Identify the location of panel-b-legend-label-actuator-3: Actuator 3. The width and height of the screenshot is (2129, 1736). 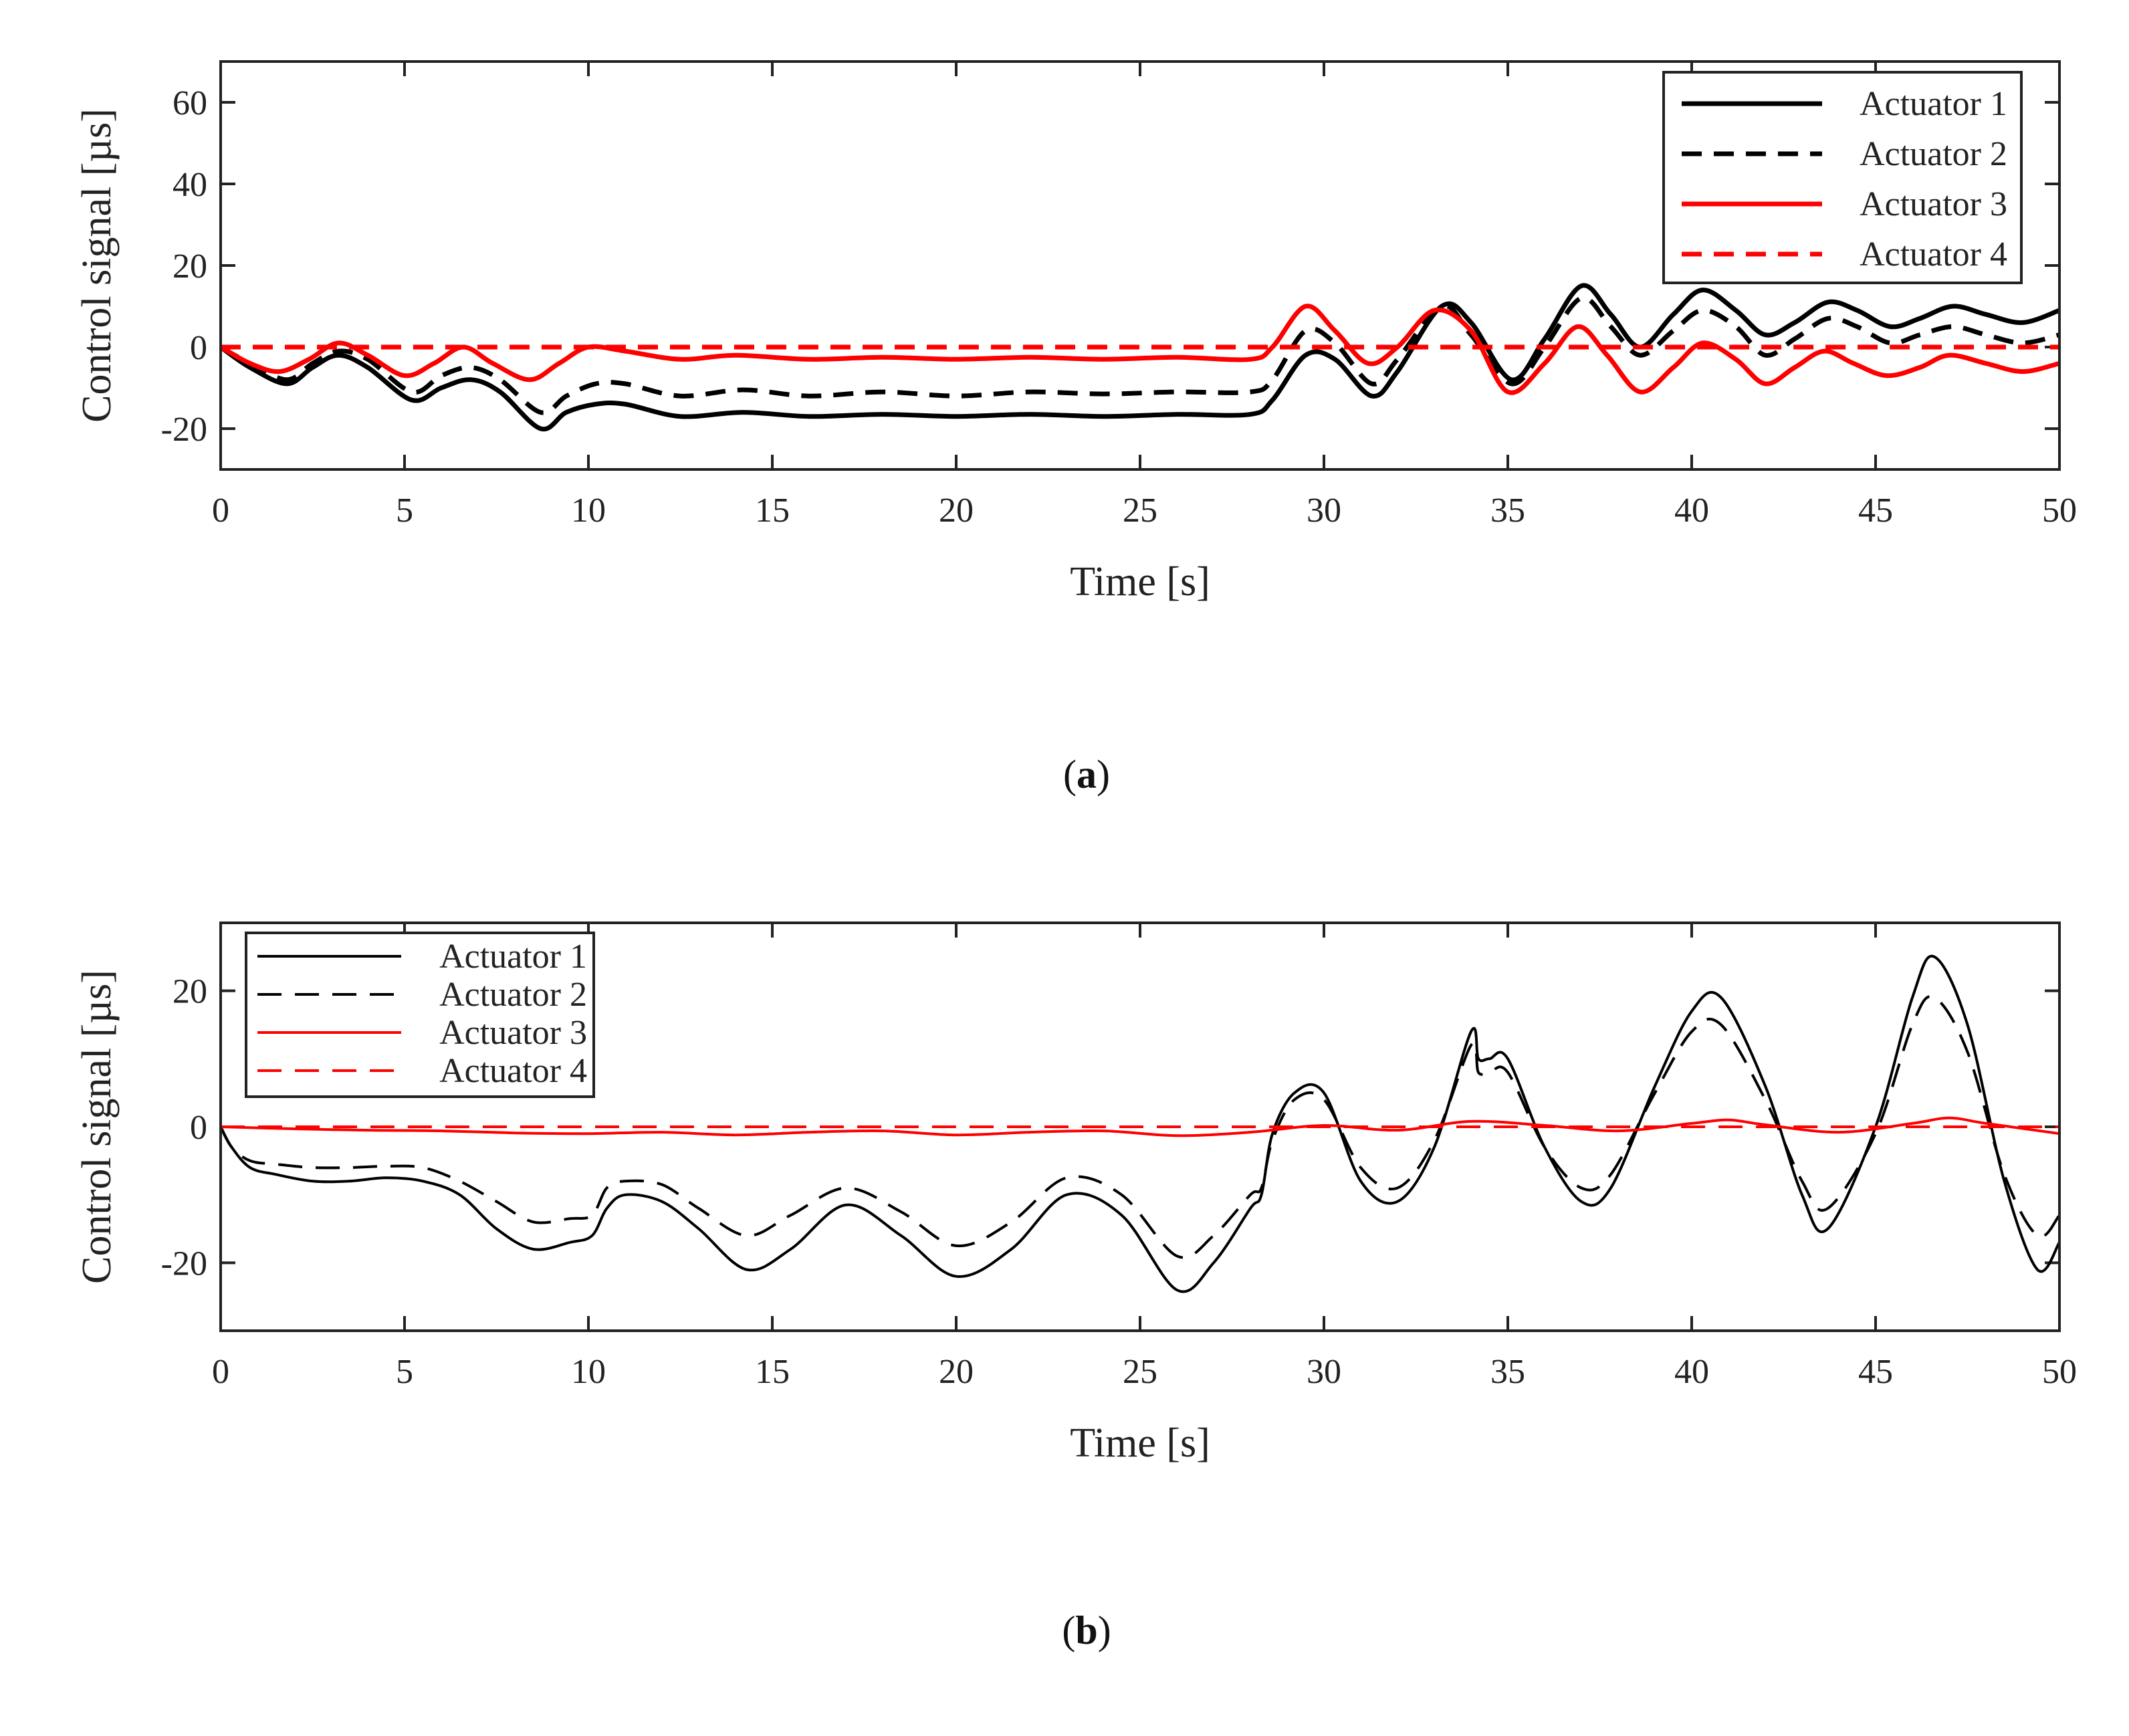
(513, 1033).